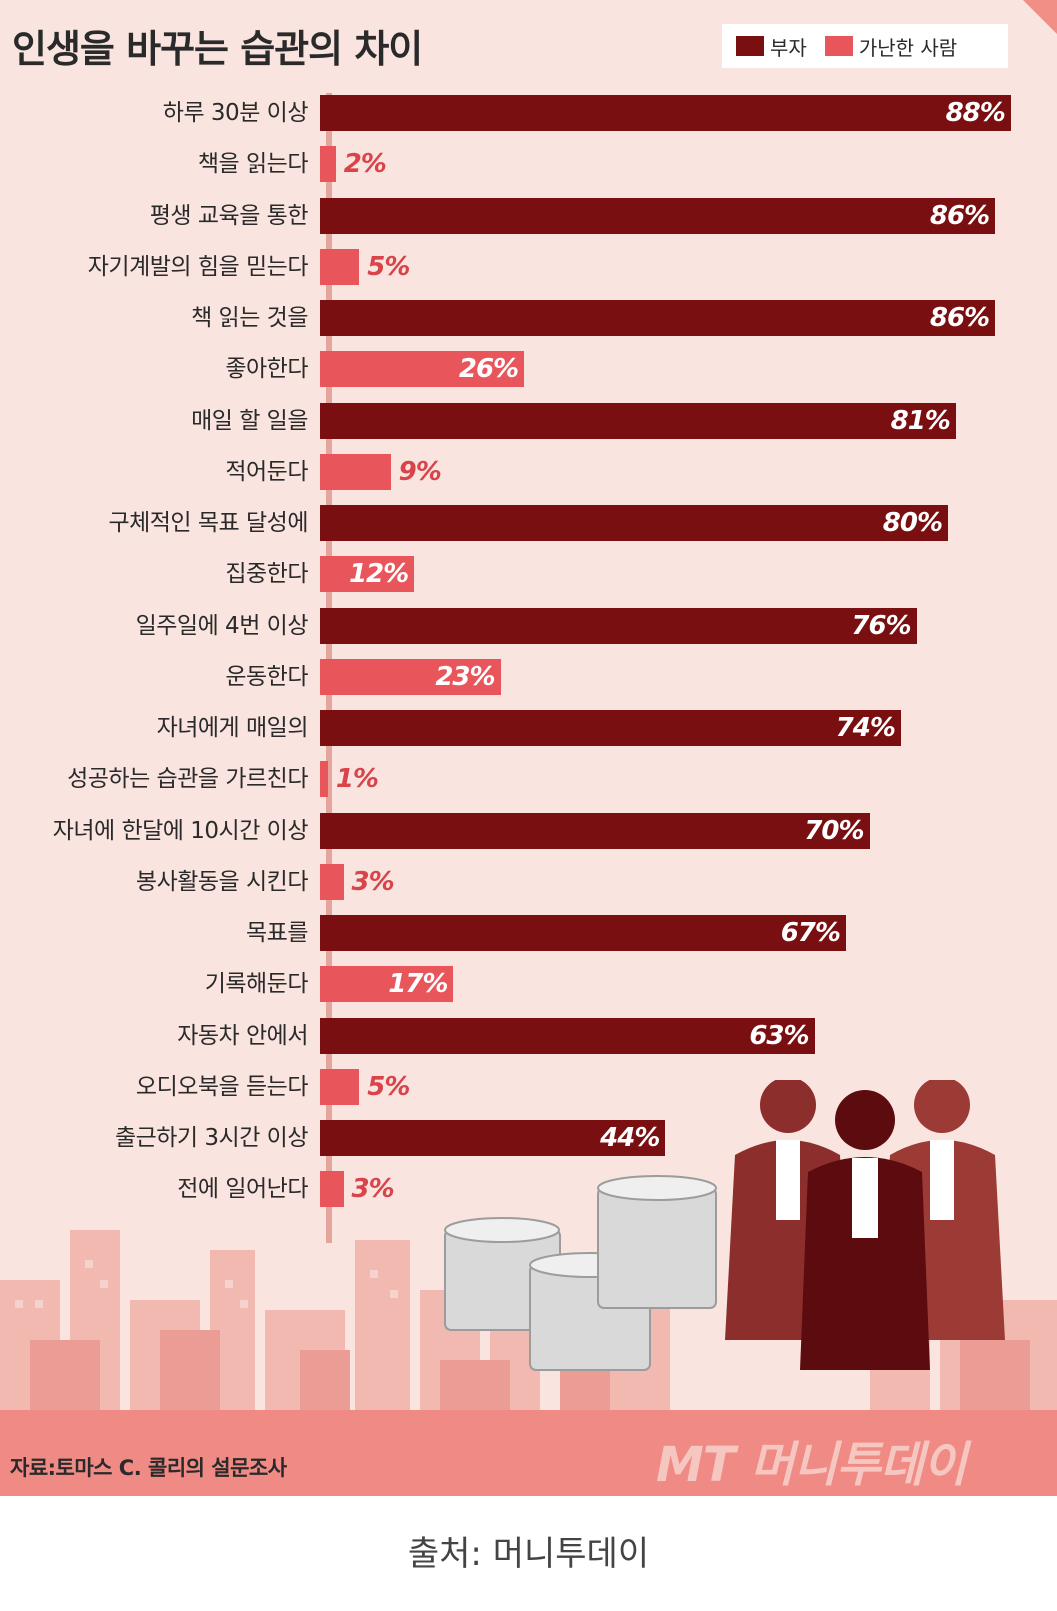 Image resolution: width=1057 pixels, height=1611 pixels. What do you see at coordinates (838, 46) in the screenshot?
I see `legend-swatch-poor` at bounding box center [838, 46].